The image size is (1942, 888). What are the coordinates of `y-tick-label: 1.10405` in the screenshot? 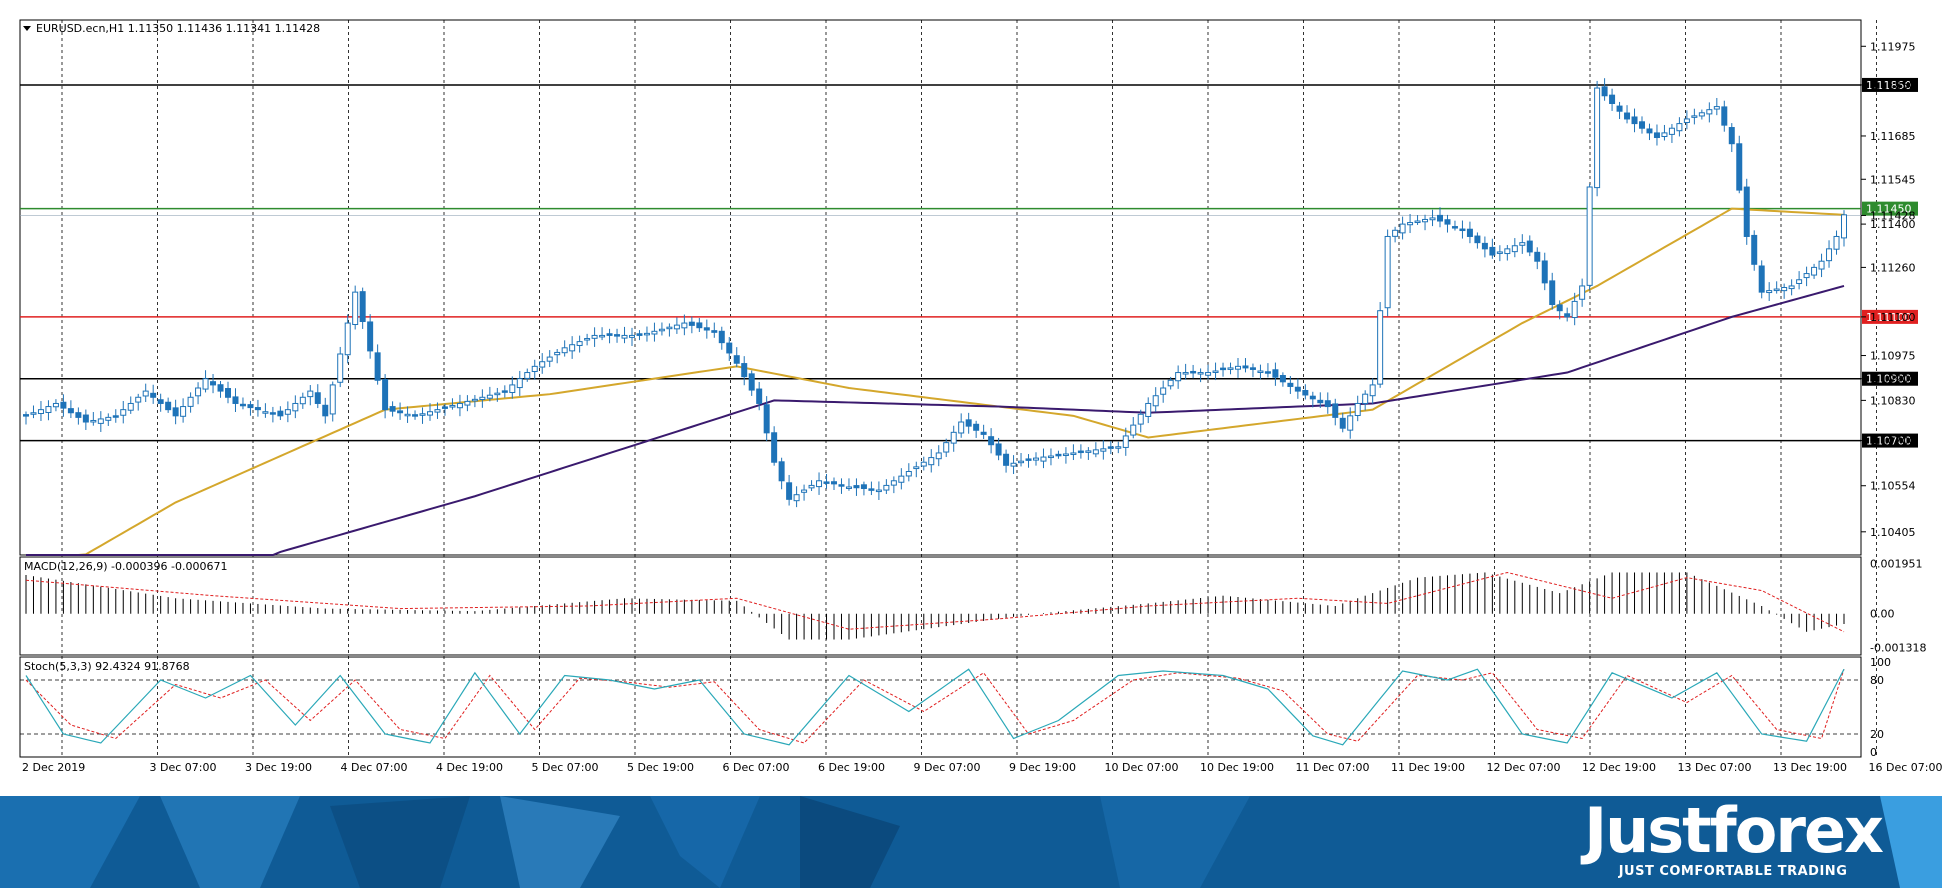 It's located at (1893, 532).